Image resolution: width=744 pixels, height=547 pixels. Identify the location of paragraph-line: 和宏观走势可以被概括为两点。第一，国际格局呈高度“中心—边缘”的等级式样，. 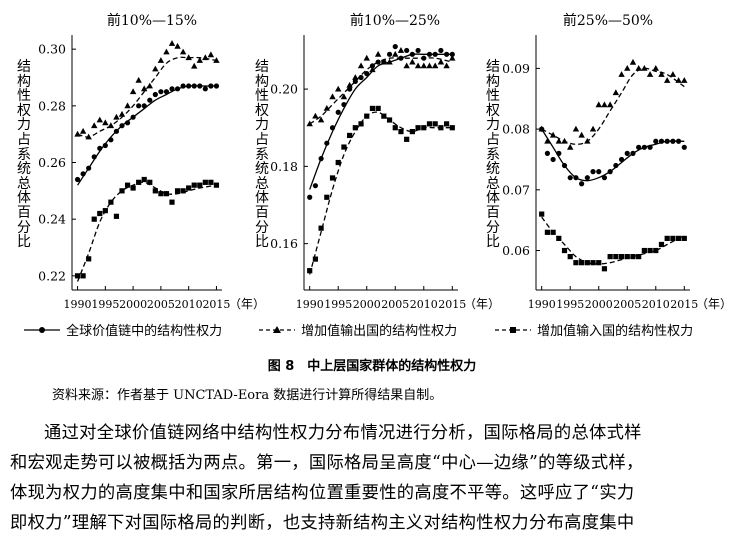
(327, 463).